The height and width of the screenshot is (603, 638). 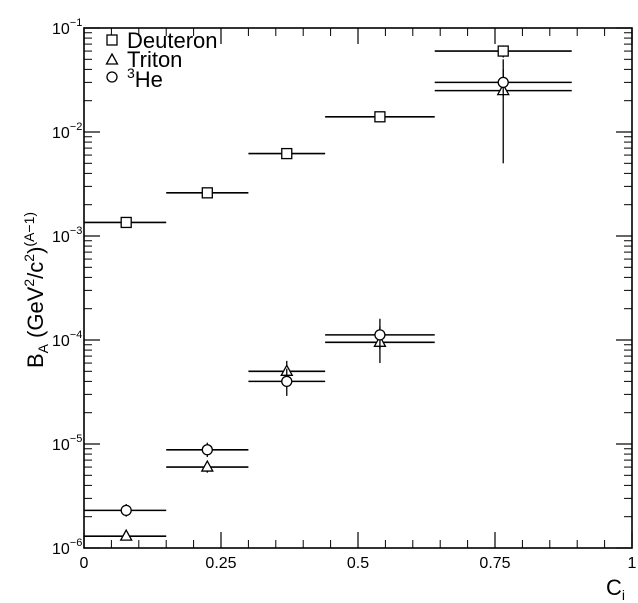 I want to click on y-tick-label-exponent: −5, so click(x=76, y=439).